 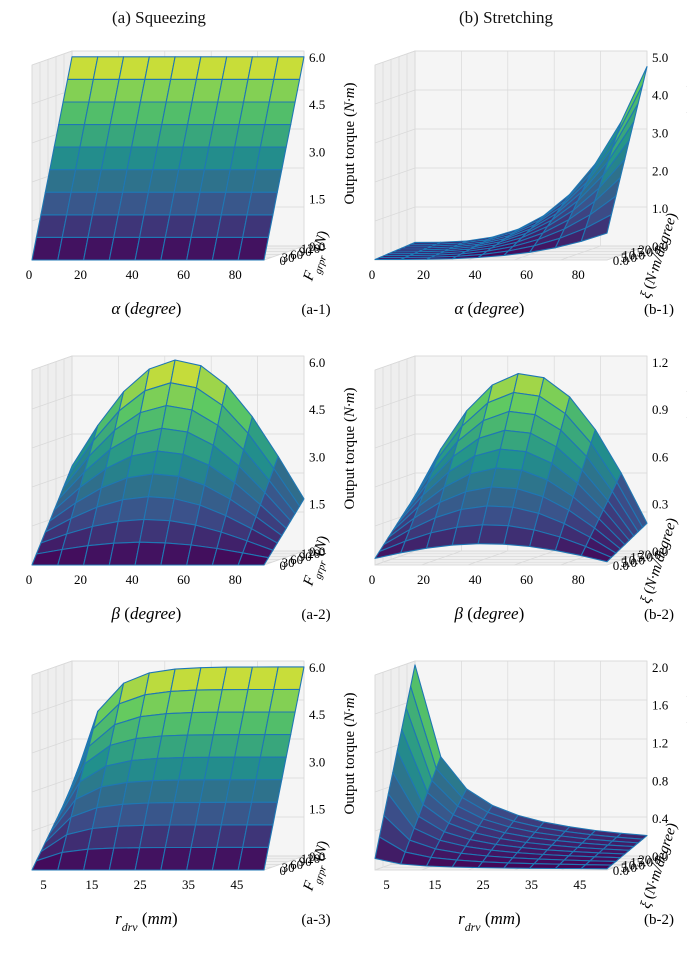 I want to click on z-tick-label: 0.9, so click(x=660, y=409).